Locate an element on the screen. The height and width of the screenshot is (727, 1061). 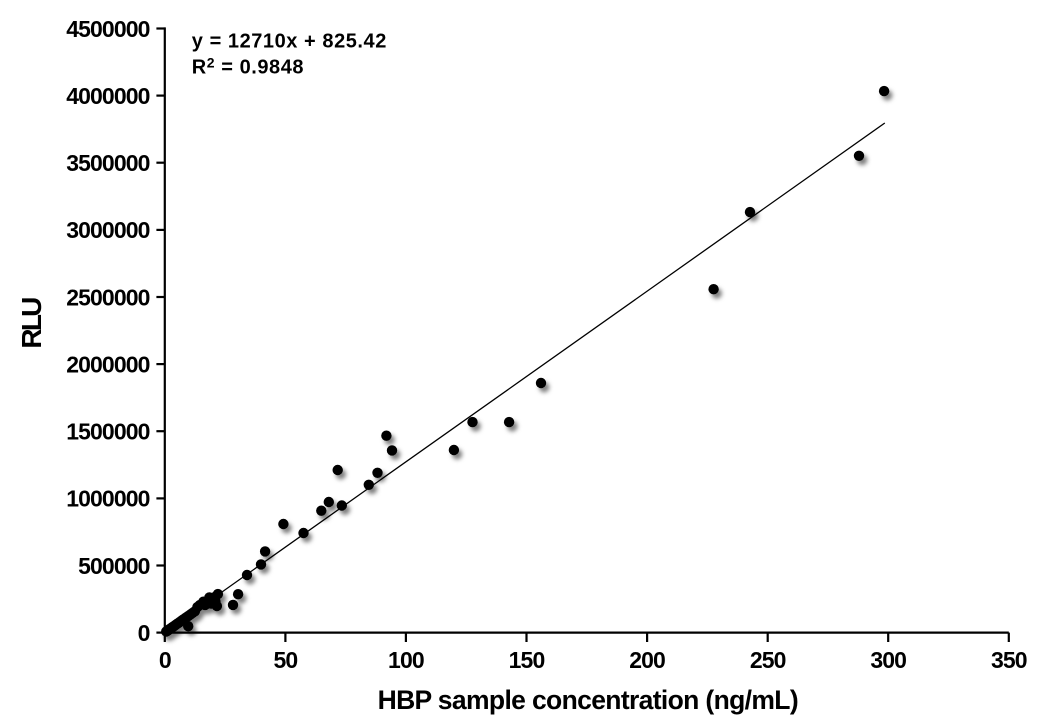
svg-text: 50 is located at coordinates (286, 660).